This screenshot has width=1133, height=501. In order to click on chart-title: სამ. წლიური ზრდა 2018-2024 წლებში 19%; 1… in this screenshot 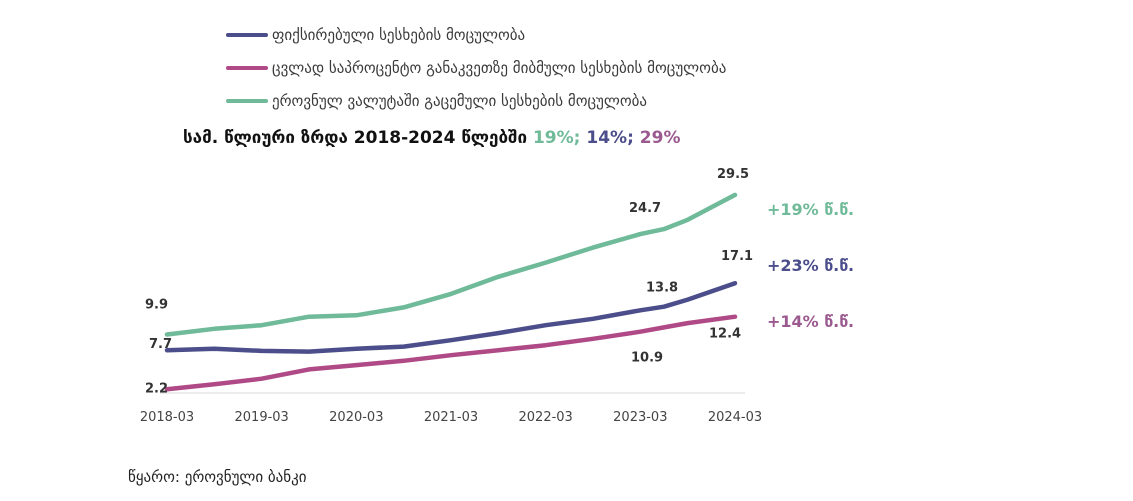, I will do `click(432, 138)`.